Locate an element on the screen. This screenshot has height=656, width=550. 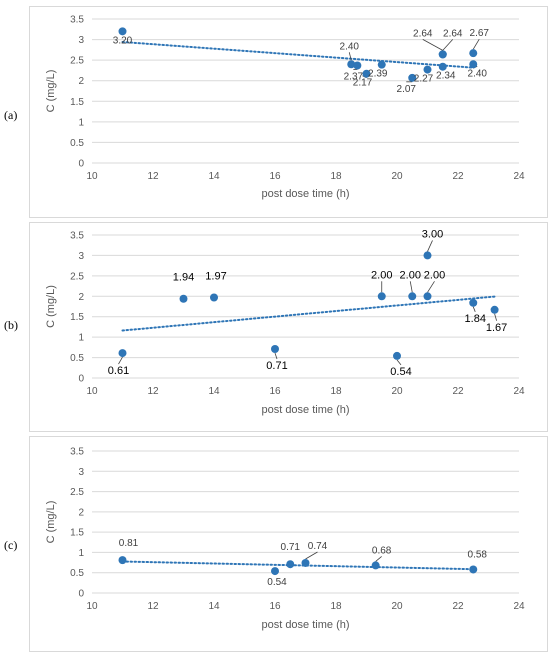
x-axis-title-b: post dose time (h) is located at coordinates (305, 410).